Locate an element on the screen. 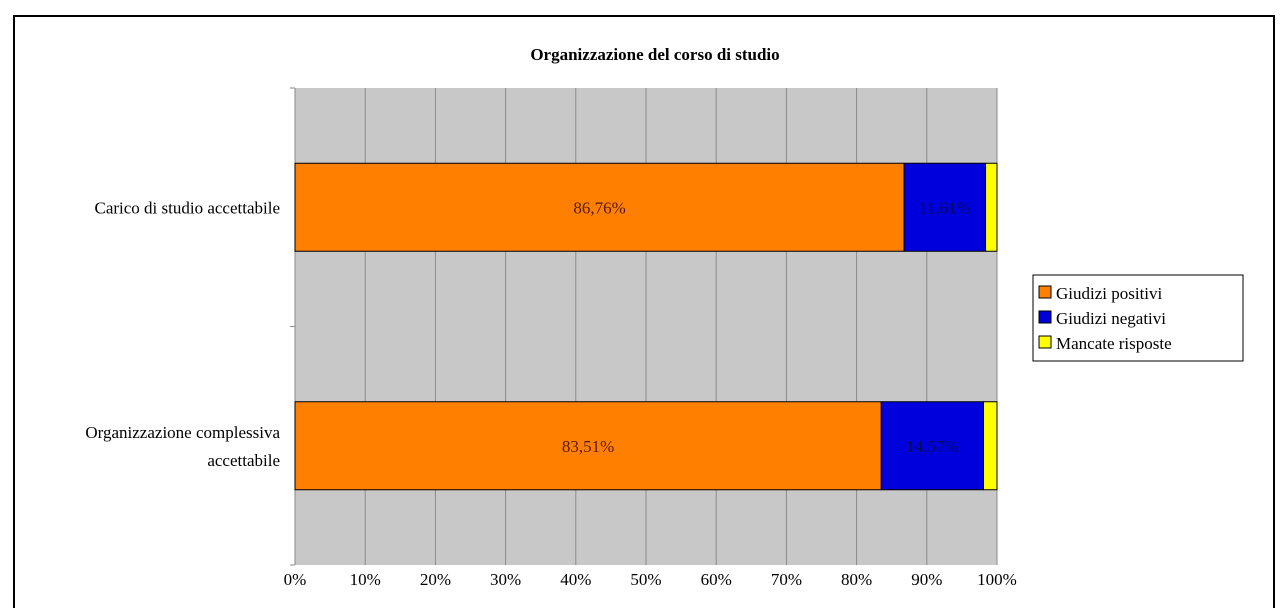  x-tick-label: 90% is located at coordinates (926, 579).